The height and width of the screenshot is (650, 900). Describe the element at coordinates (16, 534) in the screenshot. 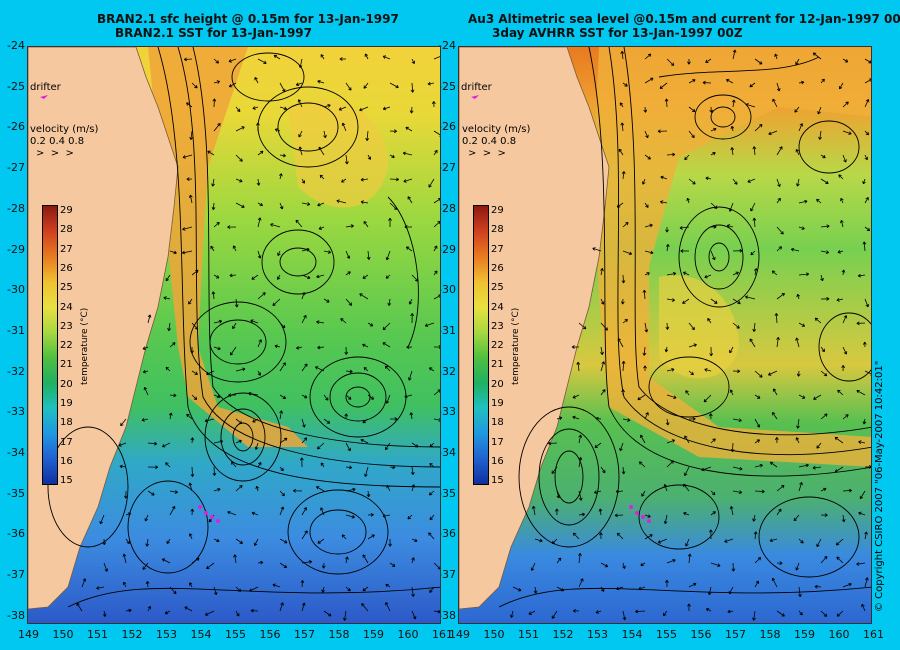

I see `y-tick-label: -36` at that location.